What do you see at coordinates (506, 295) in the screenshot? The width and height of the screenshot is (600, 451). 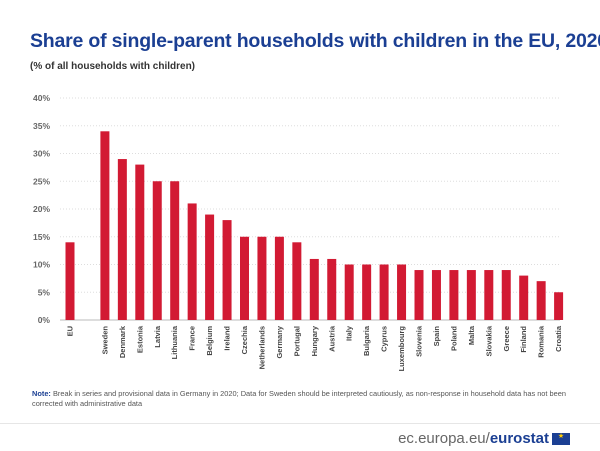 I see `bar-greece` at bounding box center [506, 295].